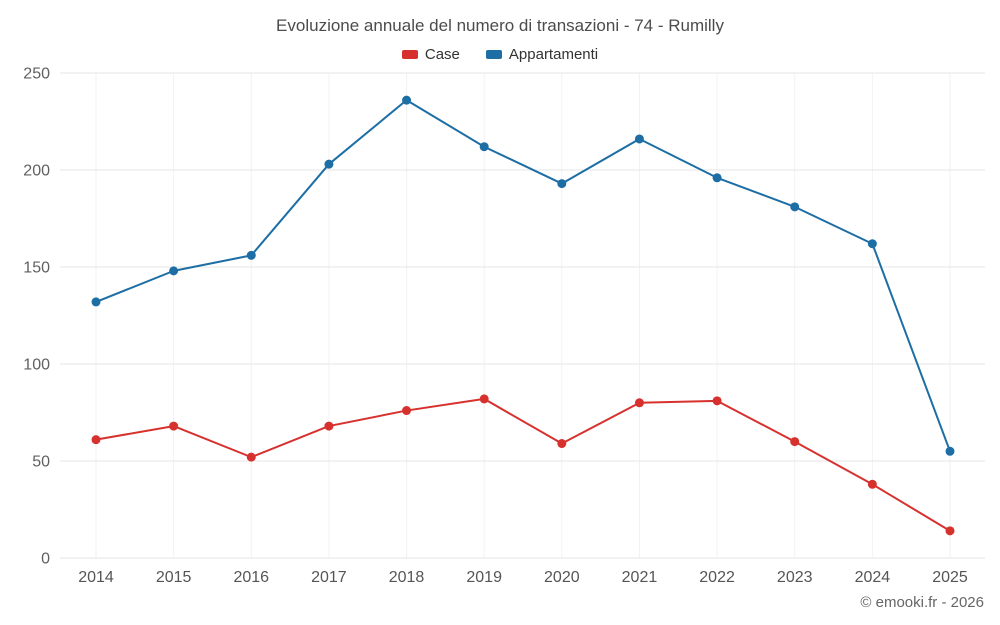 The image size is (1000, 625). What do you see at coordinates (950, 577) in the screenshot?
I see `x-axis-tick-label: 2025` at bounding box center [950, 577].